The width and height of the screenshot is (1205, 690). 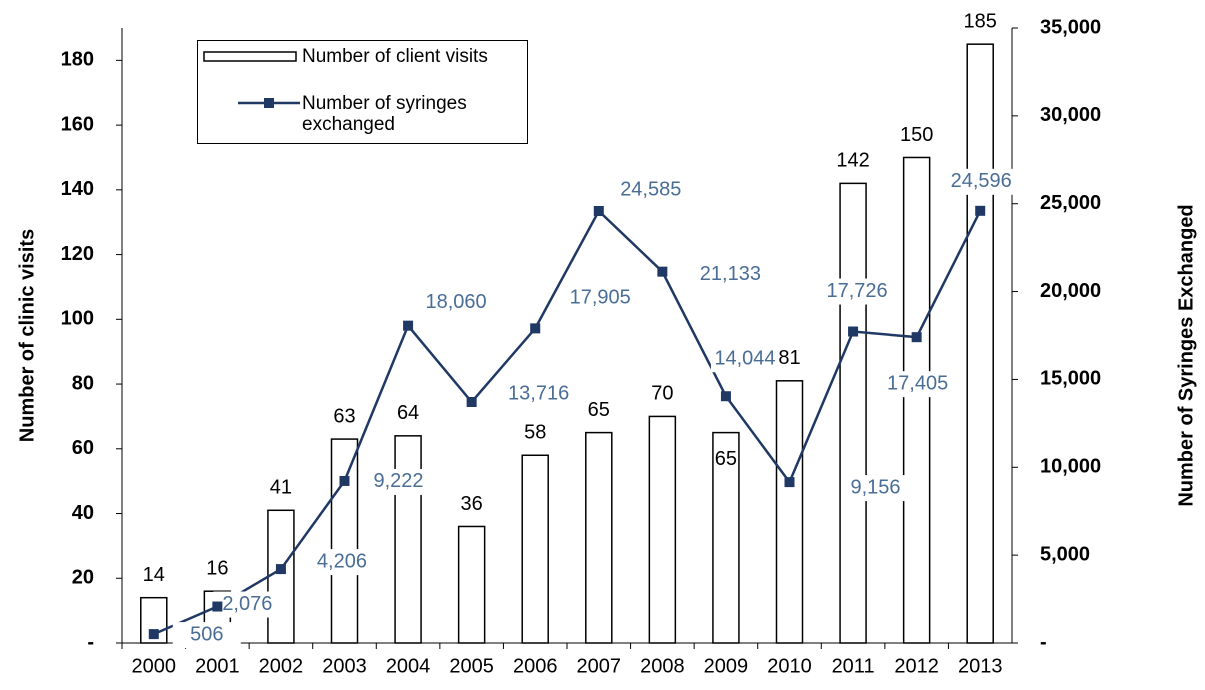 I want to click on x-tick-label: 2006, so click(x=535, y=666).